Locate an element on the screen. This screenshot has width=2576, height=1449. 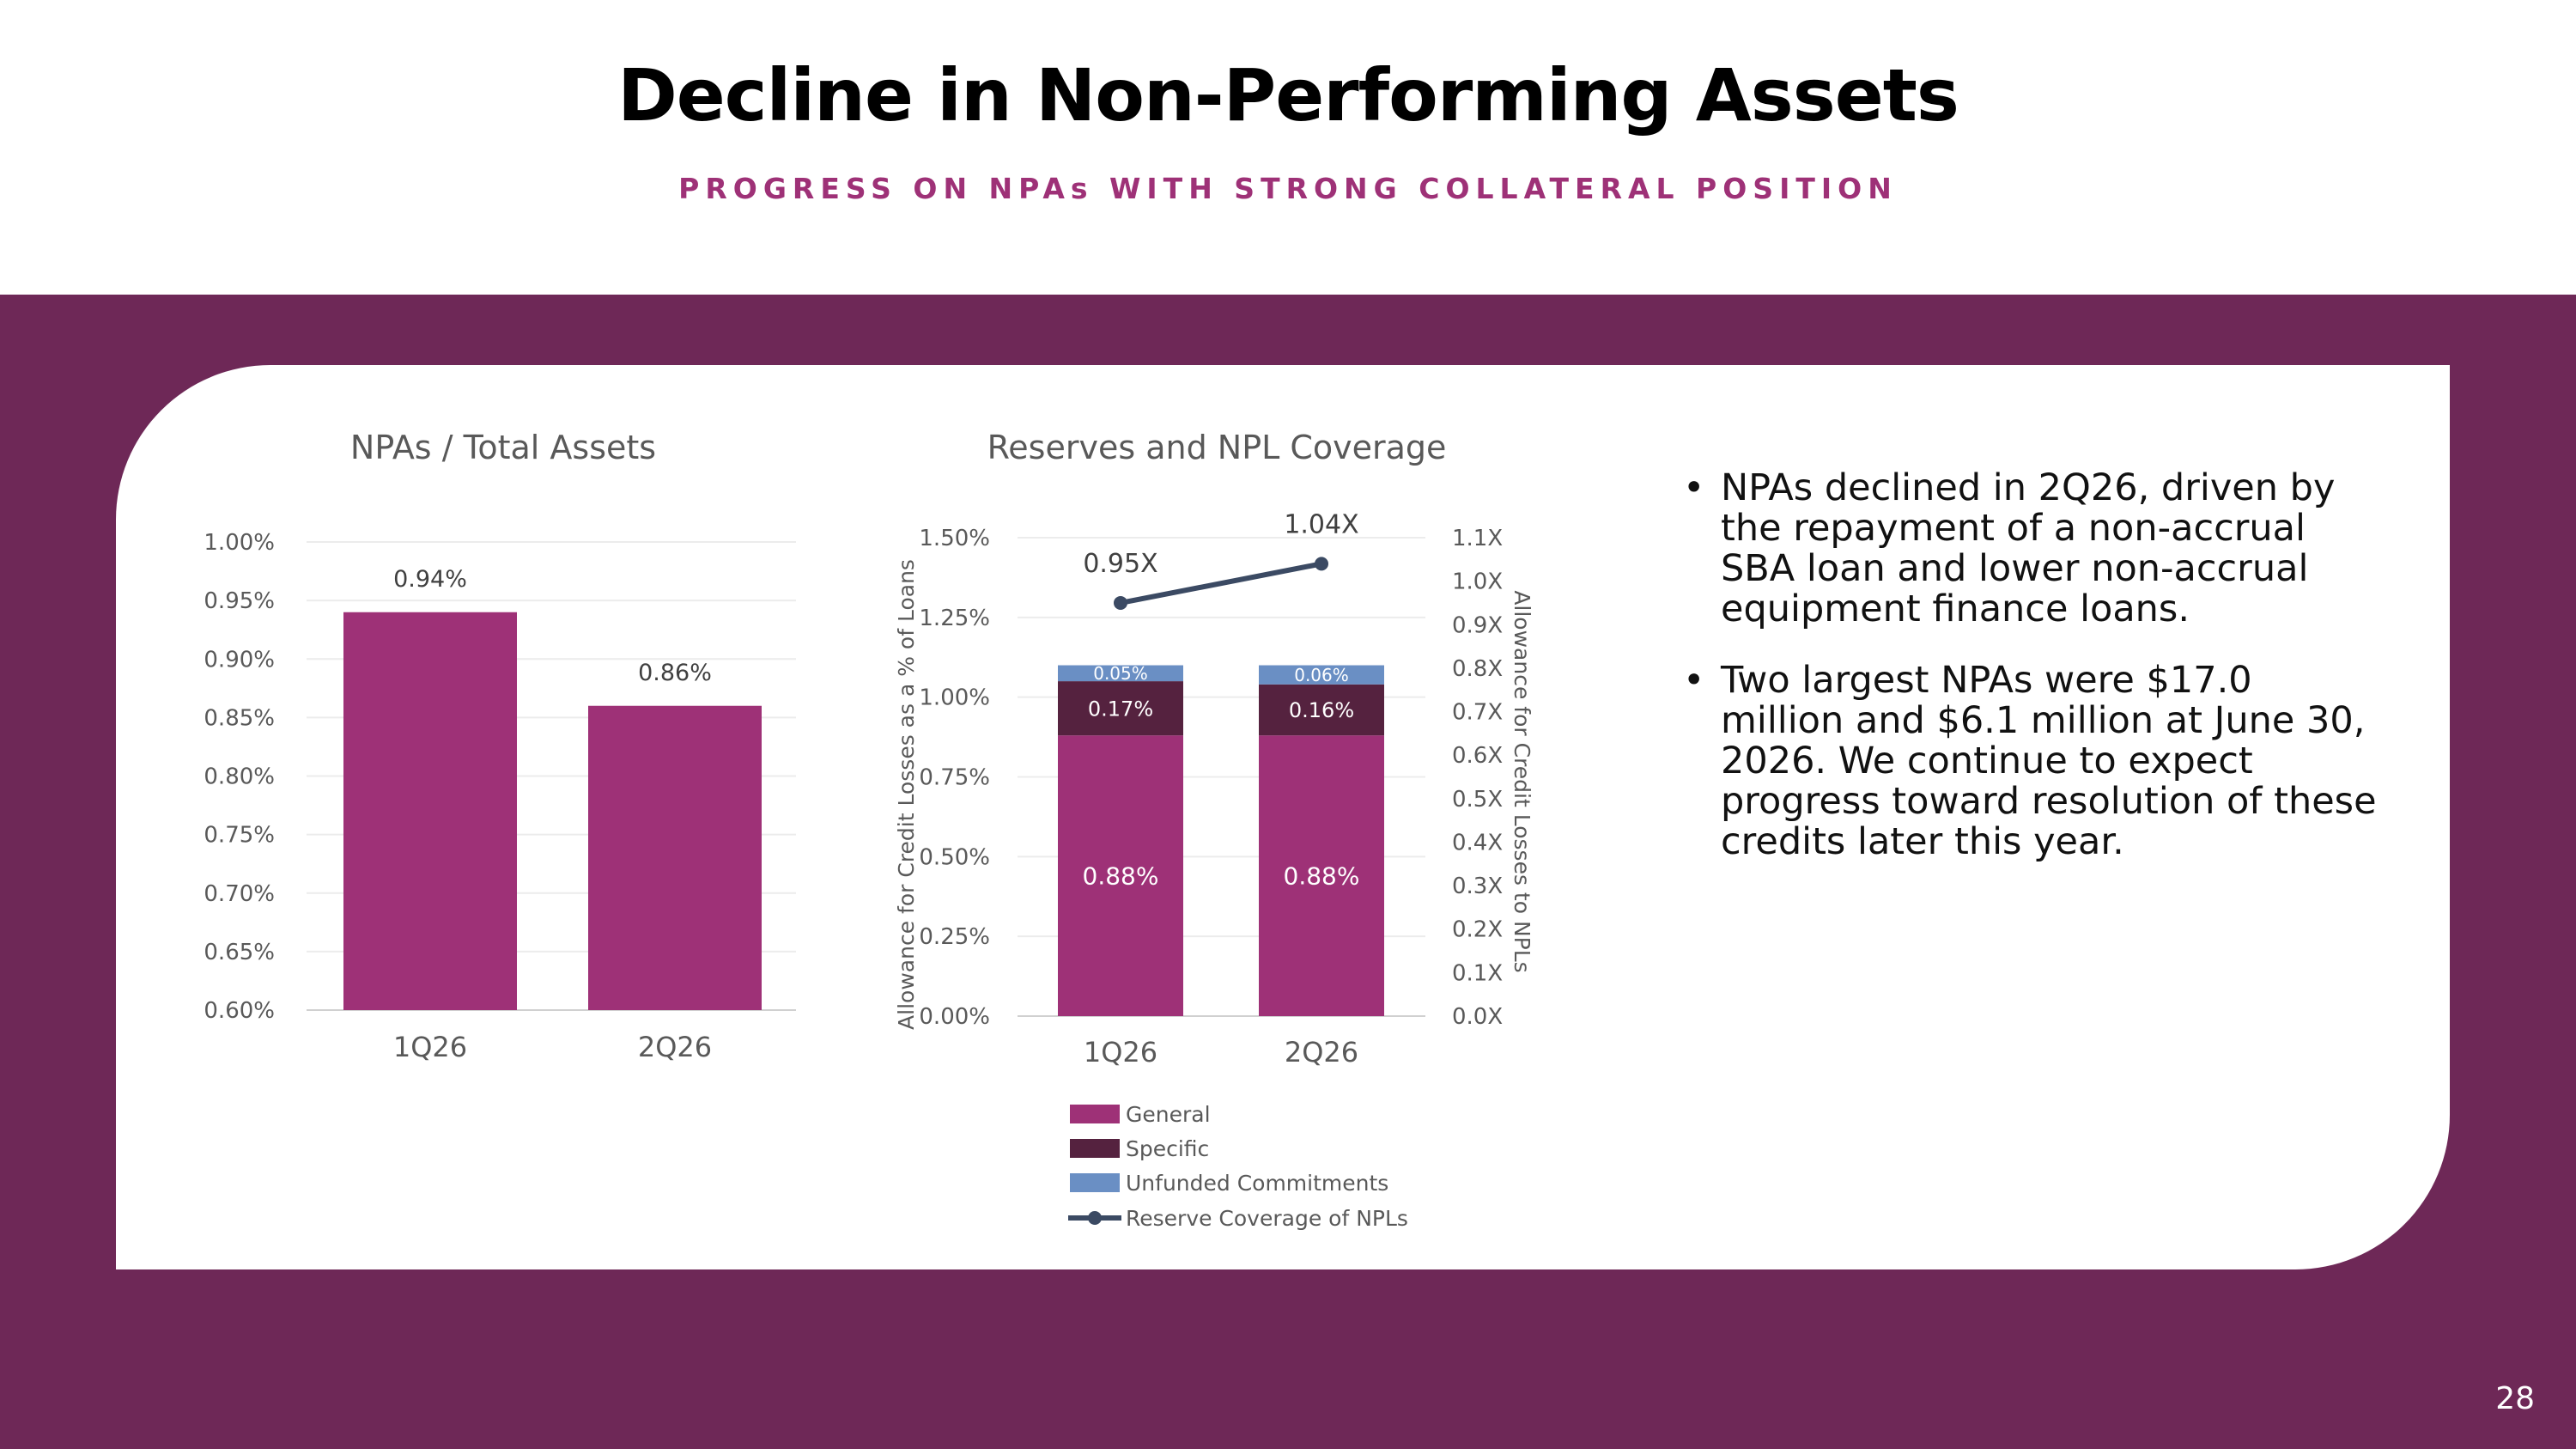
y2-tick-label: 0.8X is located at coordinates (1477, 669).